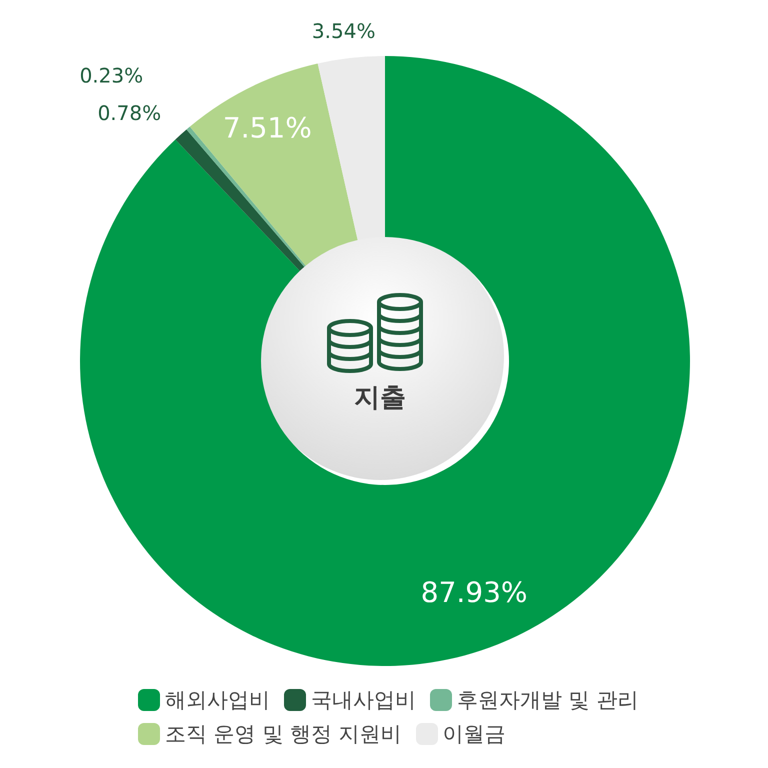  I want to click on text: 지출, so click(380, 398).